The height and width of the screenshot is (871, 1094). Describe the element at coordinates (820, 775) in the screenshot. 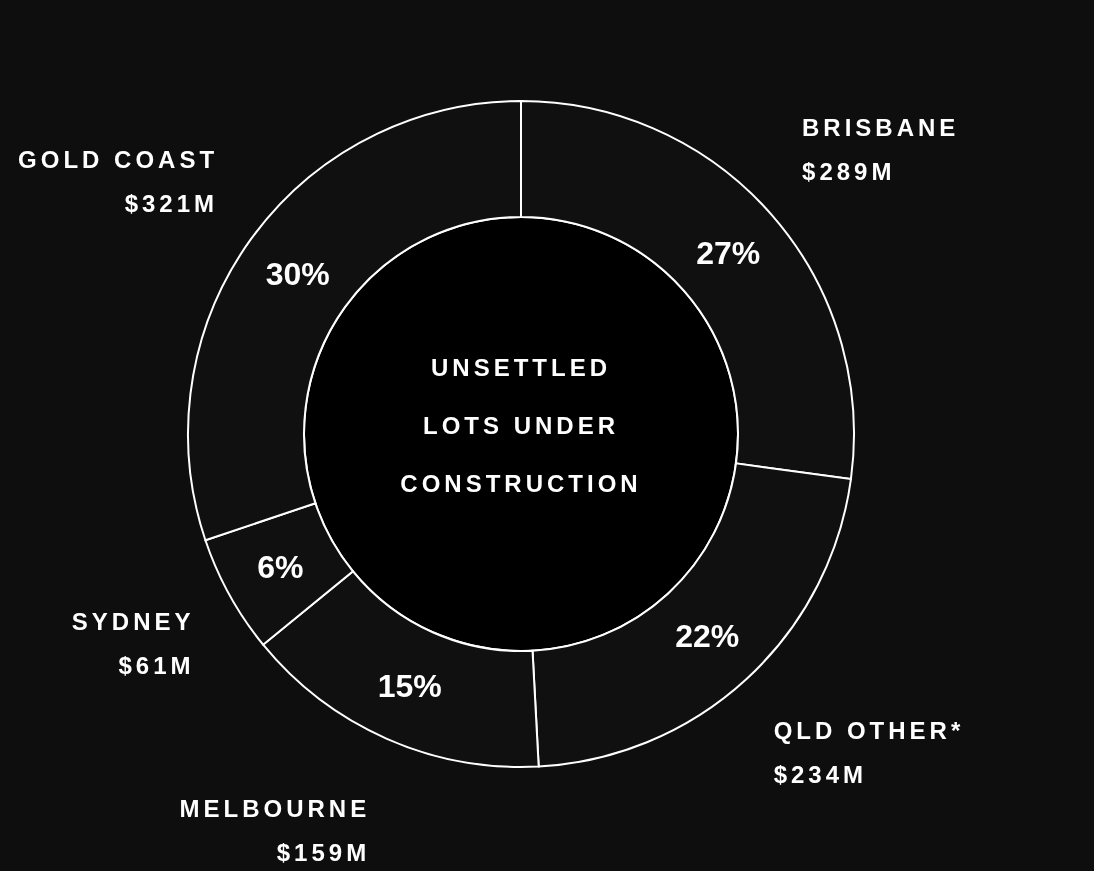

I see `data-label: $234M` at that location.